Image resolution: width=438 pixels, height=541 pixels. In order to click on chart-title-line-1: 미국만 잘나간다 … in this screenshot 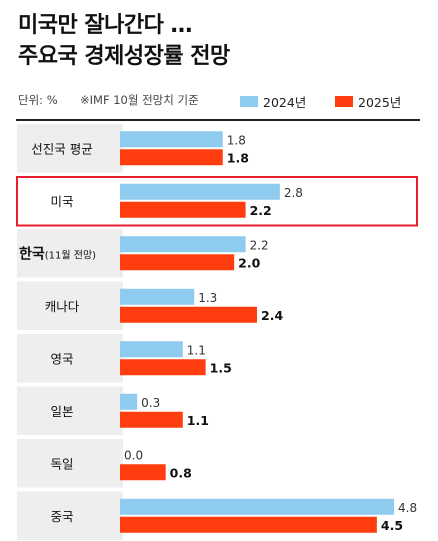, I will do `click(105, 25)`.